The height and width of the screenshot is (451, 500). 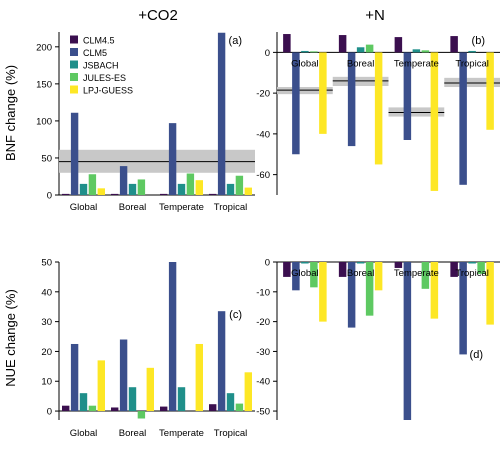 I want to click on panel-tag: (b), so click(x=478, y=41).